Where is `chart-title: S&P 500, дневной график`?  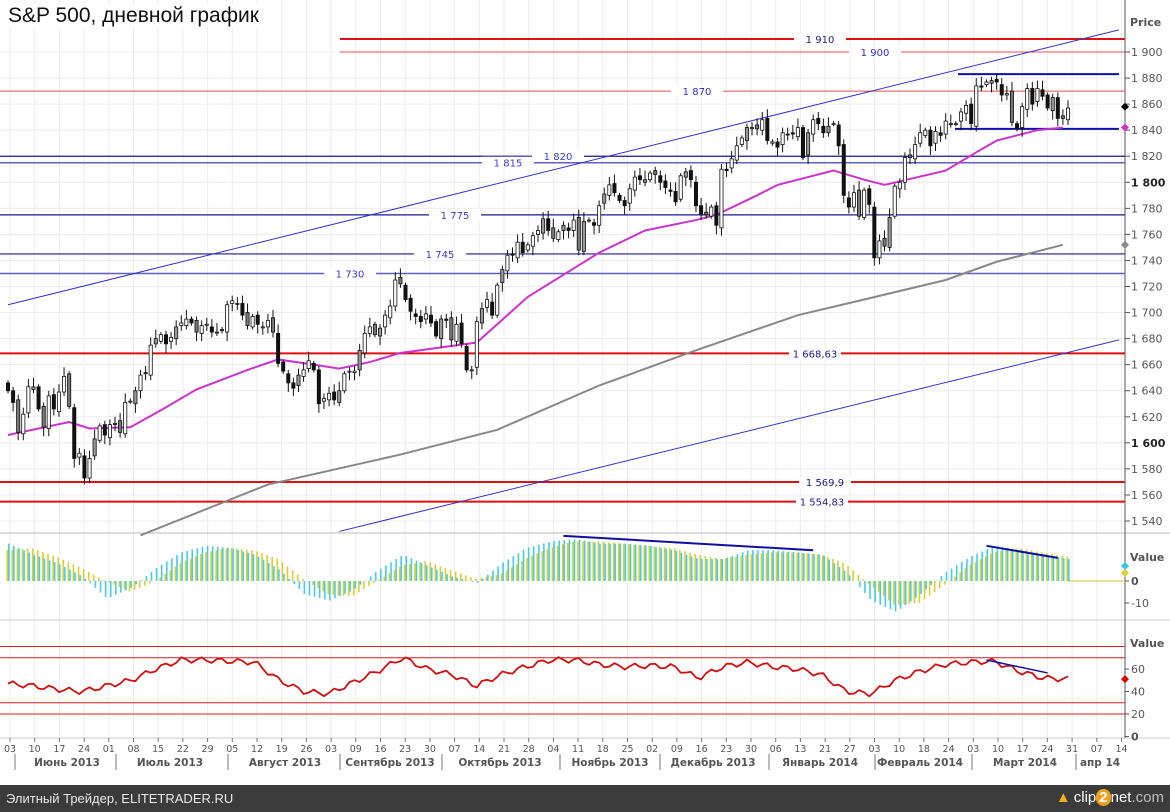
chart-title: S&P 500, дневной график is located at coordinates (135, 16).